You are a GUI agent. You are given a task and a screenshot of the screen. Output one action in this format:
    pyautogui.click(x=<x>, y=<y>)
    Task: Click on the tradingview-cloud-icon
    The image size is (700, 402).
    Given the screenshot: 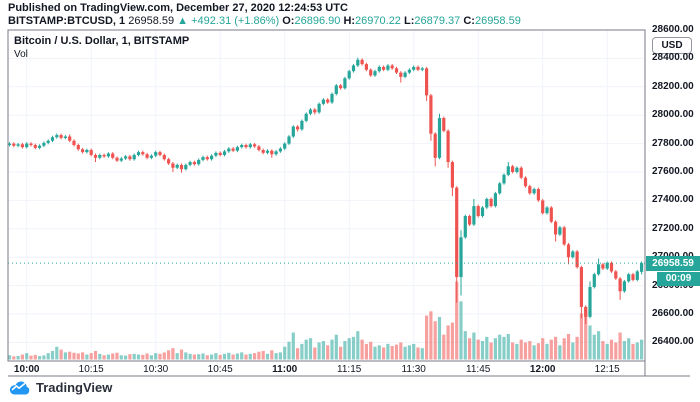 What is the action you would take?
    pyautogui.click(x=19, y=387)
    